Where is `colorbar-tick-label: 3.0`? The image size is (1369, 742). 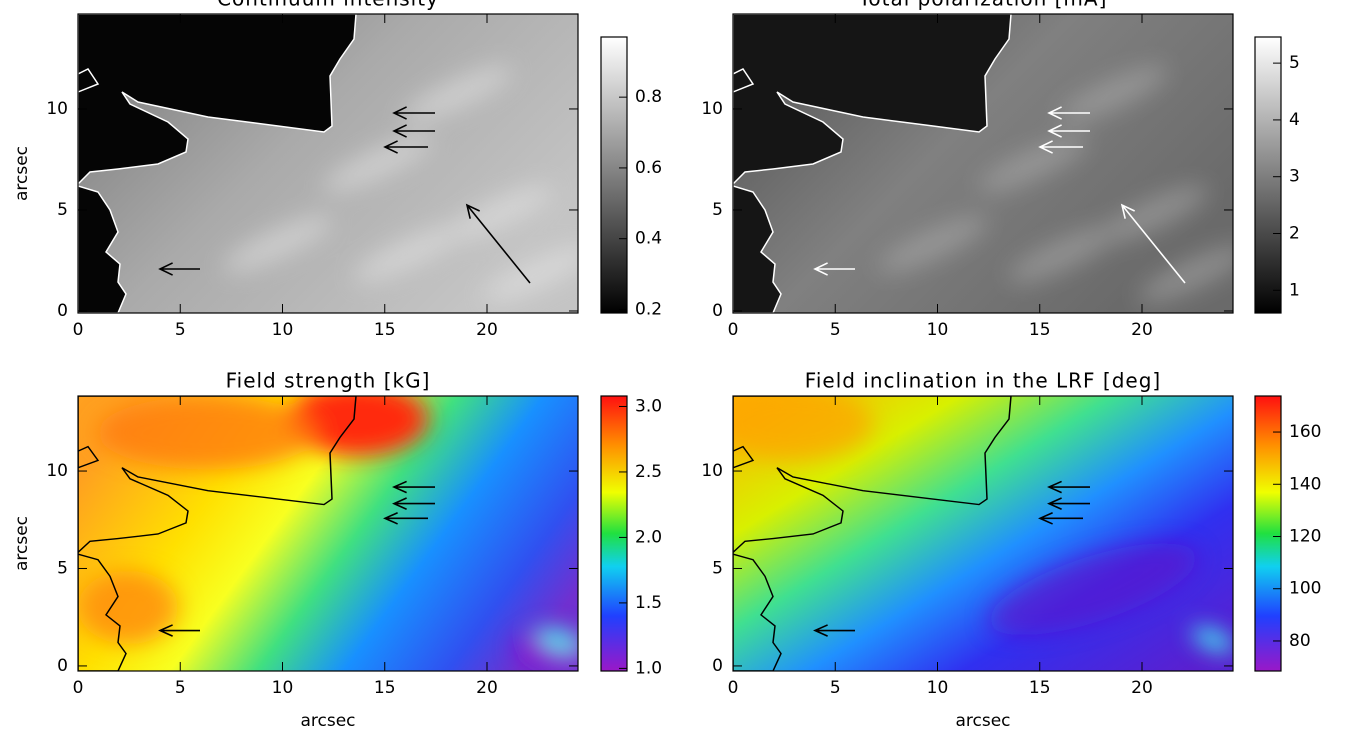 colorbar-tick-label: 3.0 is located at coordinates (648, 406).